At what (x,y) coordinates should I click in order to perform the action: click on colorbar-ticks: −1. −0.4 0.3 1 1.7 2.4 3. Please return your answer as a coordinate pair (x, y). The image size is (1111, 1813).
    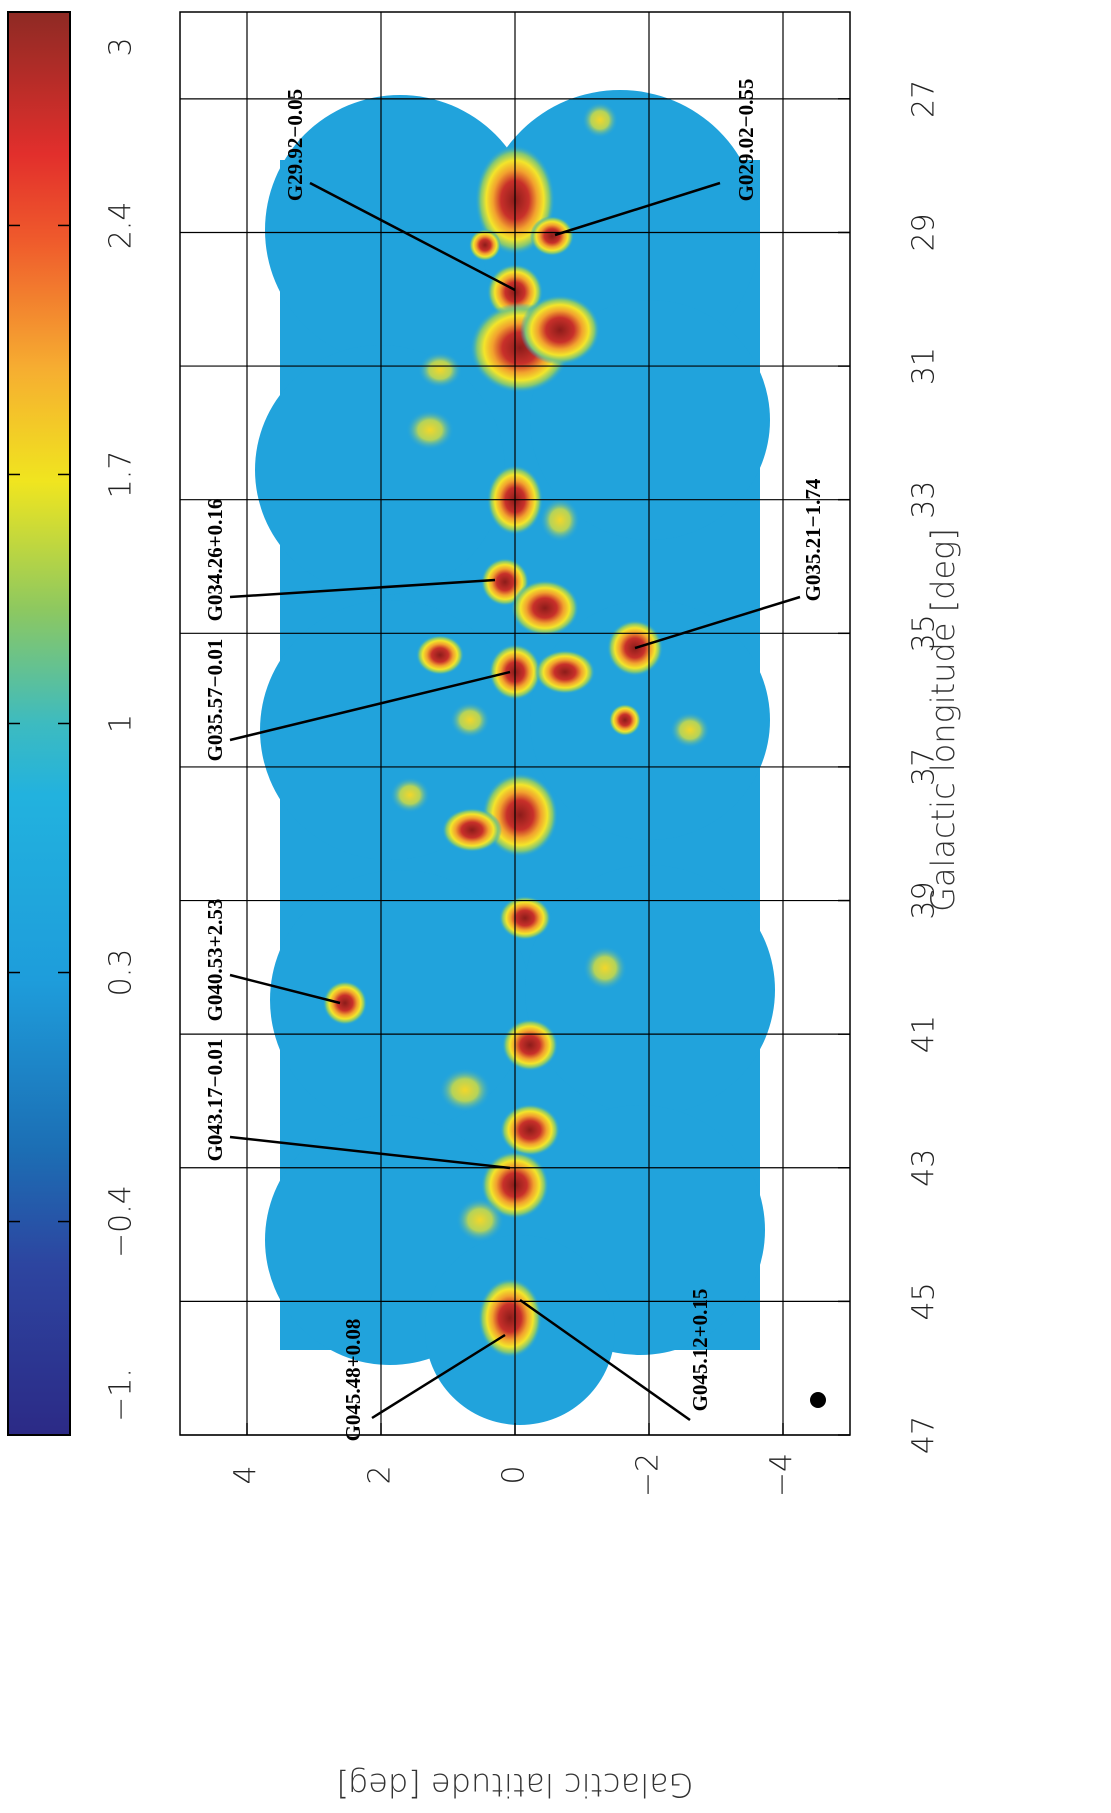
    Looking at the image, I should click on (73, 723).